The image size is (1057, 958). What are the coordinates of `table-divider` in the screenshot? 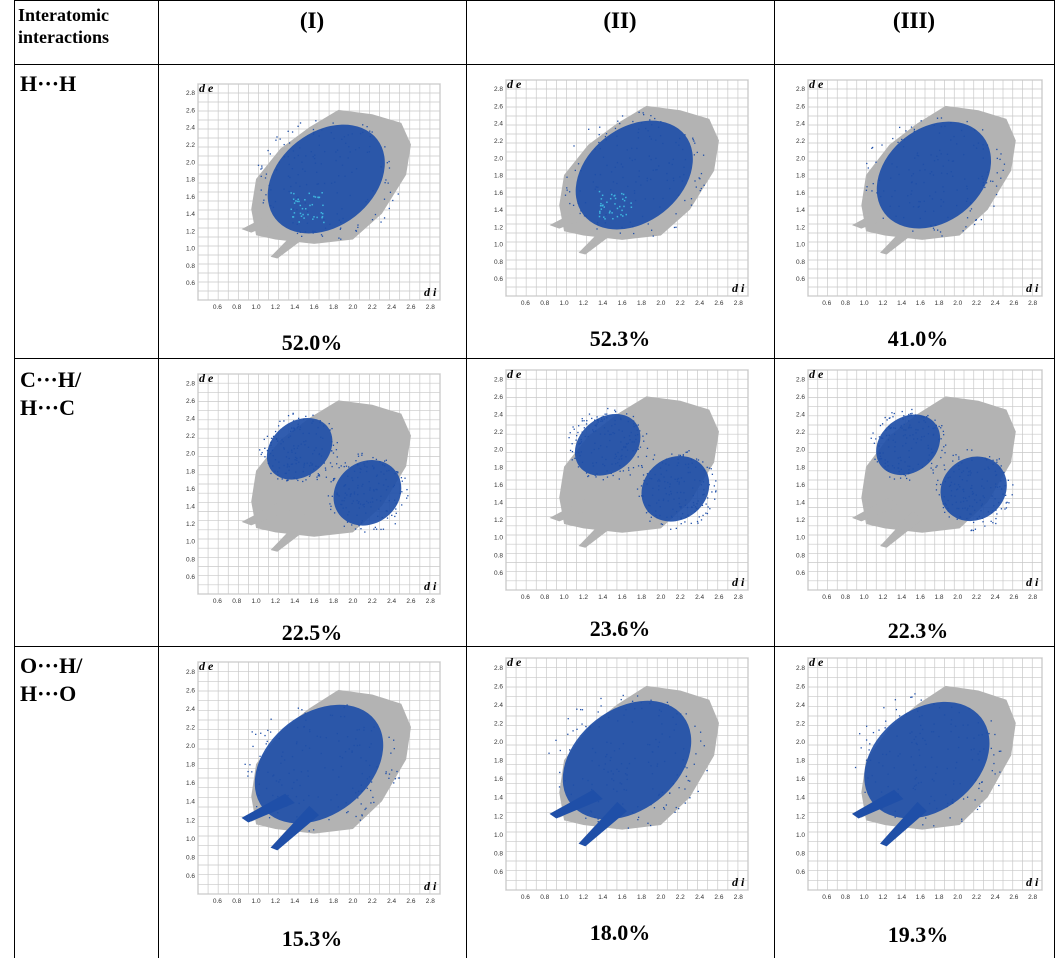 It's located at (158, 479).